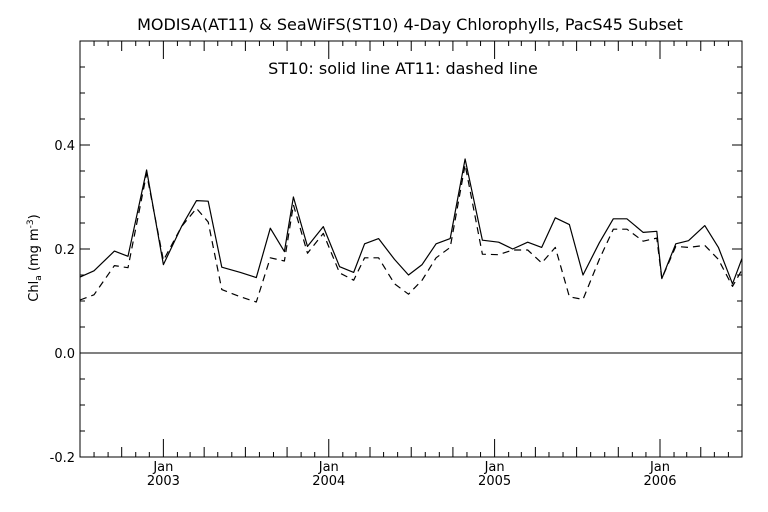 This screenshot has height=512, width=768. Describe the element at coordinates (494, 481) in the screenshot. I see `x-tick-label-year: 2005` at that location.